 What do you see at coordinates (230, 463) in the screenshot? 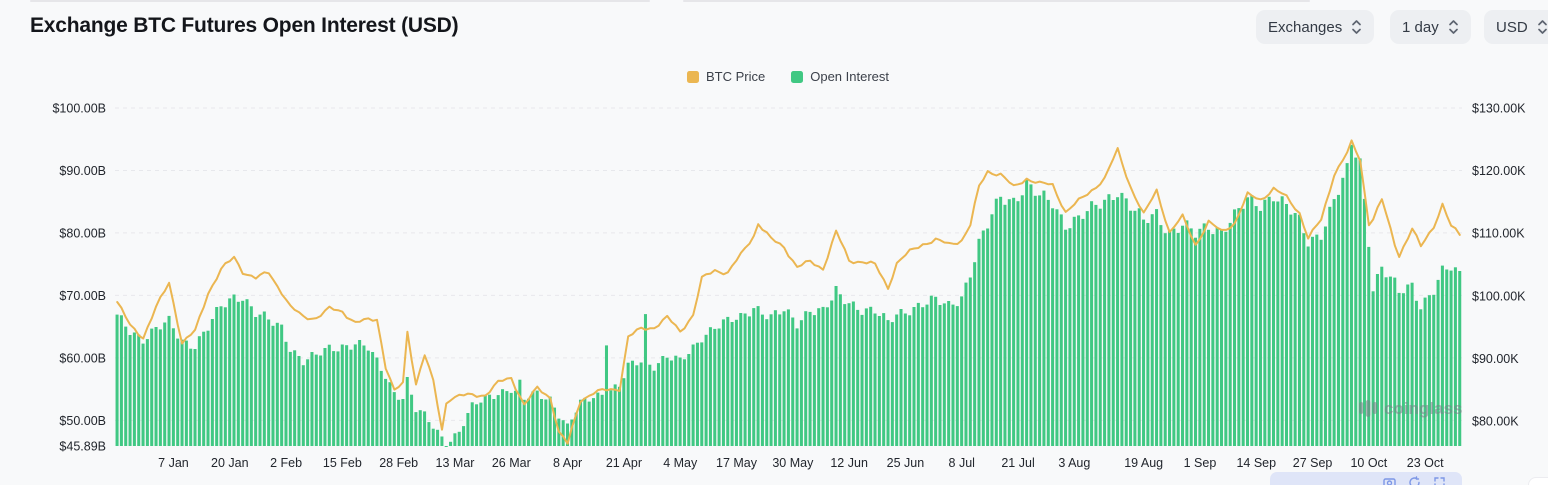
I see `x-axis-label: 20 Jan` at bounding box center [230, 463].